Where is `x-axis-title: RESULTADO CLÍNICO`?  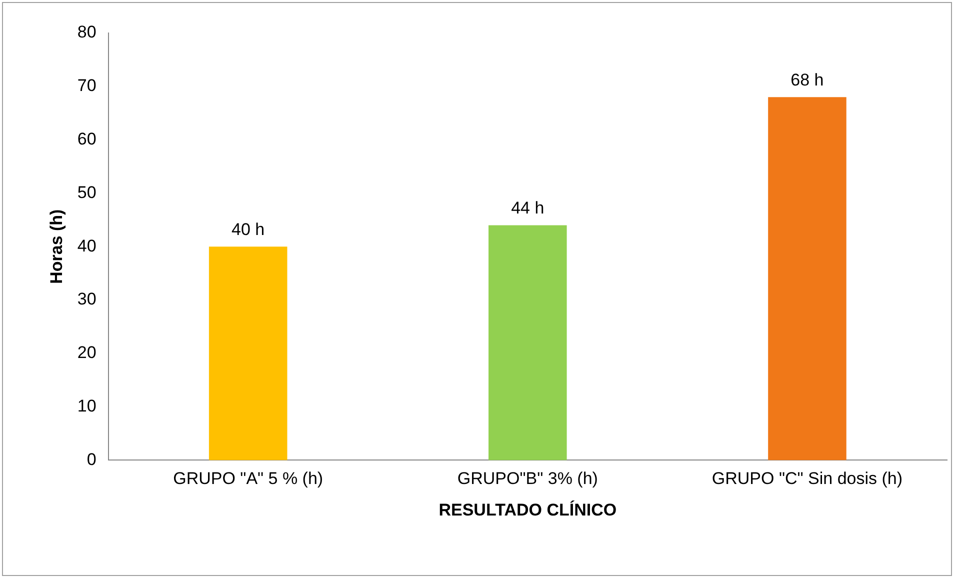 x-axis-title: RESULTADO CLÍNICO is located at coordinates (527, 509).